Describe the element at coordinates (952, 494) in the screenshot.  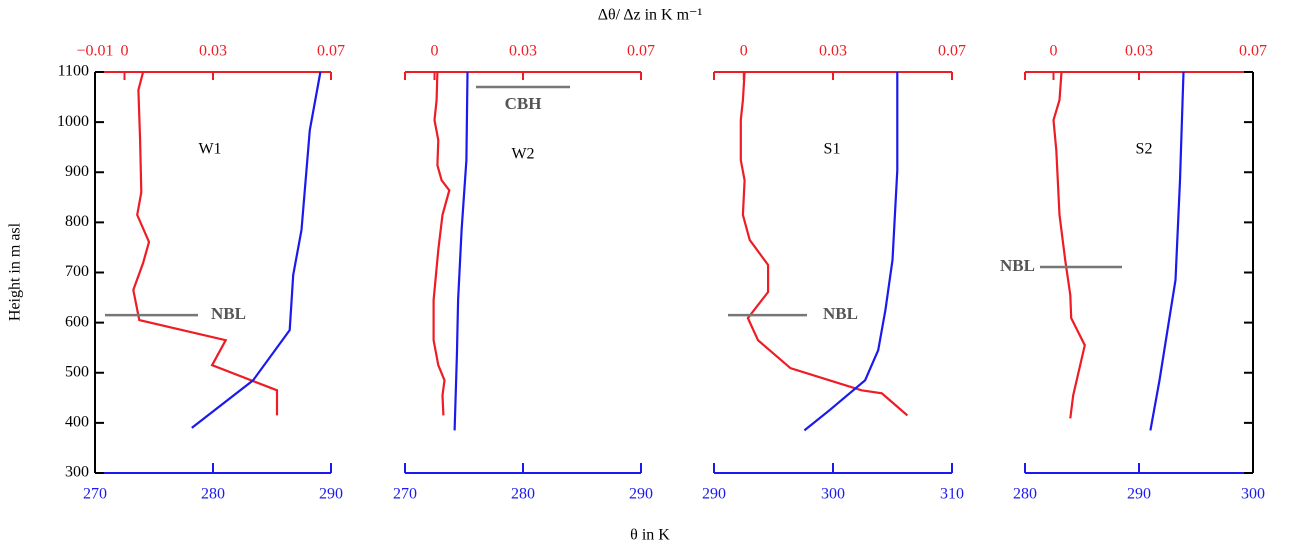
I see `bottom-tick-label: 310` at that location.